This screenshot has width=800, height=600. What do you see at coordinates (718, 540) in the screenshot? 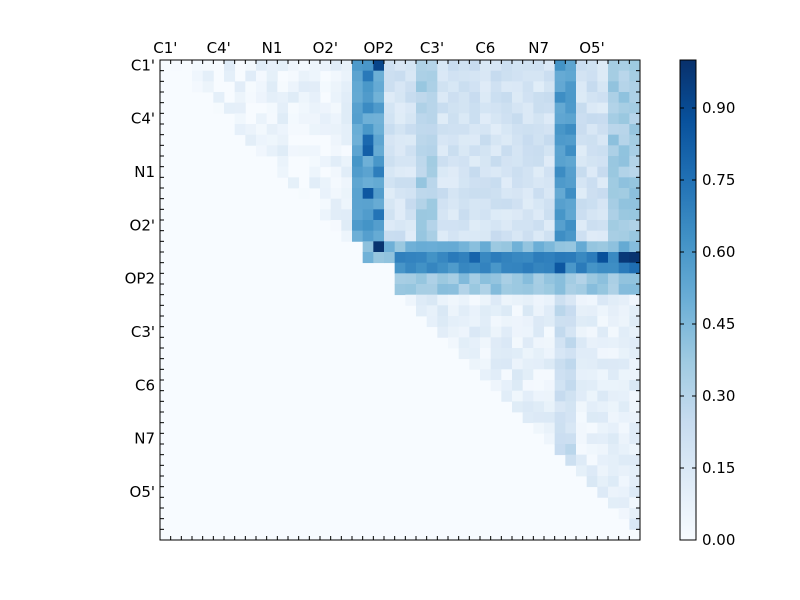
I see `colorbar-tick-label: 0.00` at bounding box center [718, 540].